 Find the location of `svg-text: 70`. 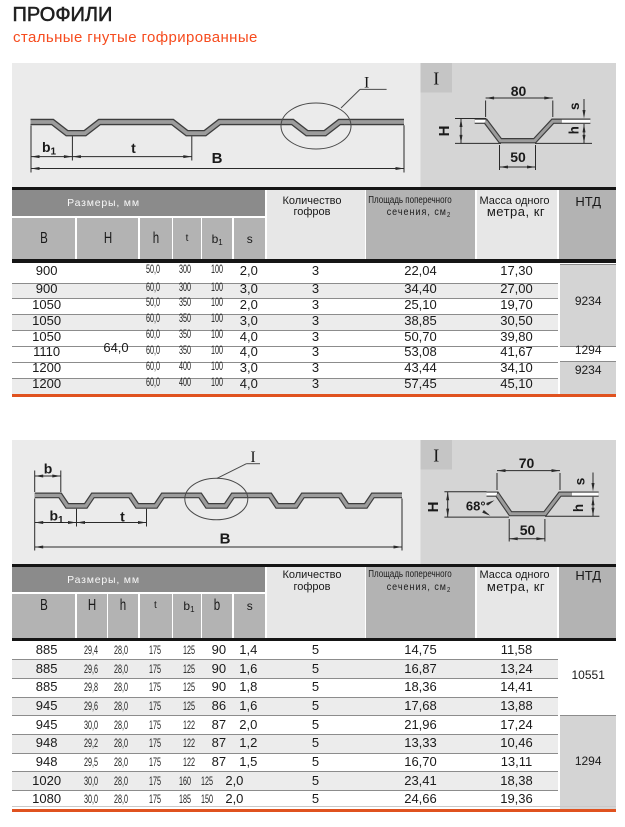

svg-text: 70 is located at coordinates (527, 463).